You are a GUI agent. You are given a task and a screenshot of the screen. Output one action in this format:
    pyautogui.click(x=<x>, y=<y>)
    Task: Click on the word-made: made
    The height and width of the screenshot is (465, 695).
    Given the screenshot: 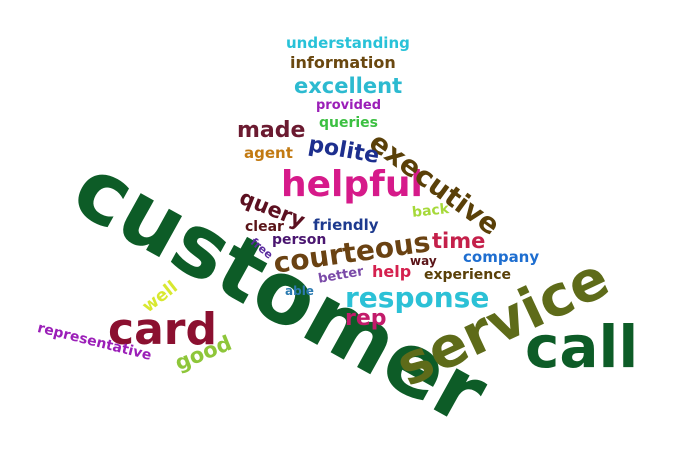 What is the action you would take?
    pyautogui.click(x=271, y=130)
    